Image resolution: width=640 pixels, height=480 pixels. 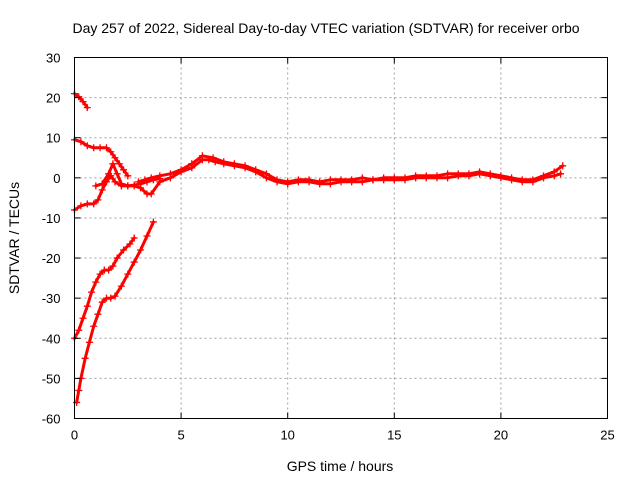 I want to click on x-tick-label: 10, so click(x=287, y=435).